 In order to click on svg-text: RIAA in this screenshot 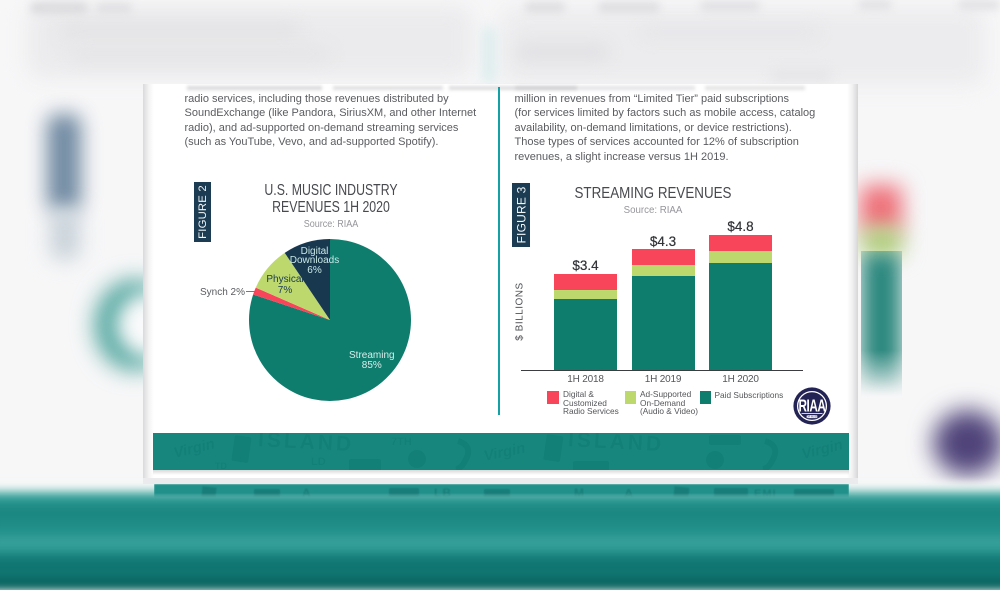, I will do `click(813, 406)`.